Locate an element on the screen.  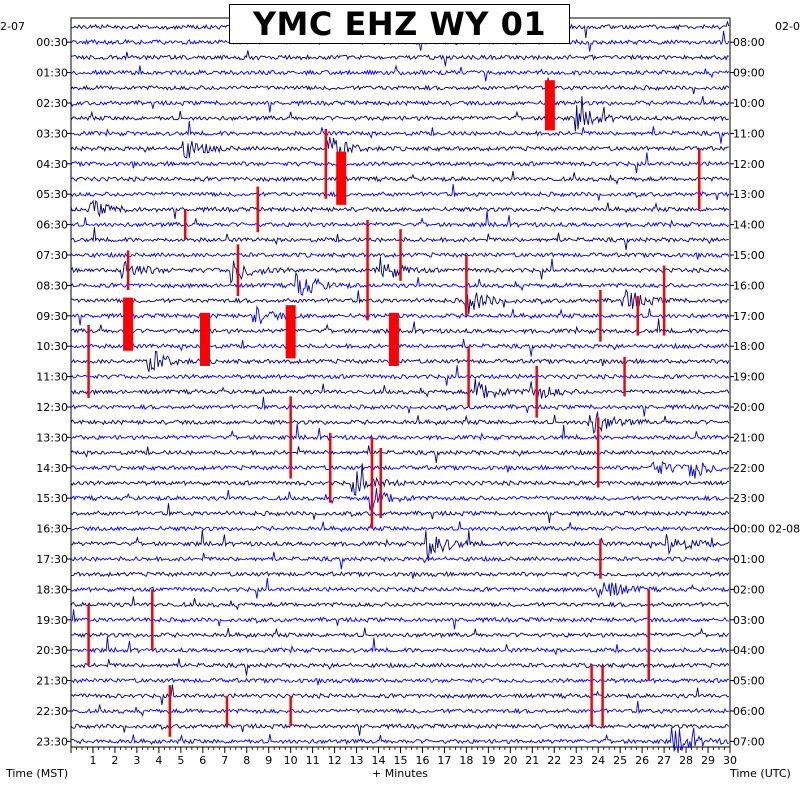
right-time-label: 04:00 is located at coordinates (749, 650).